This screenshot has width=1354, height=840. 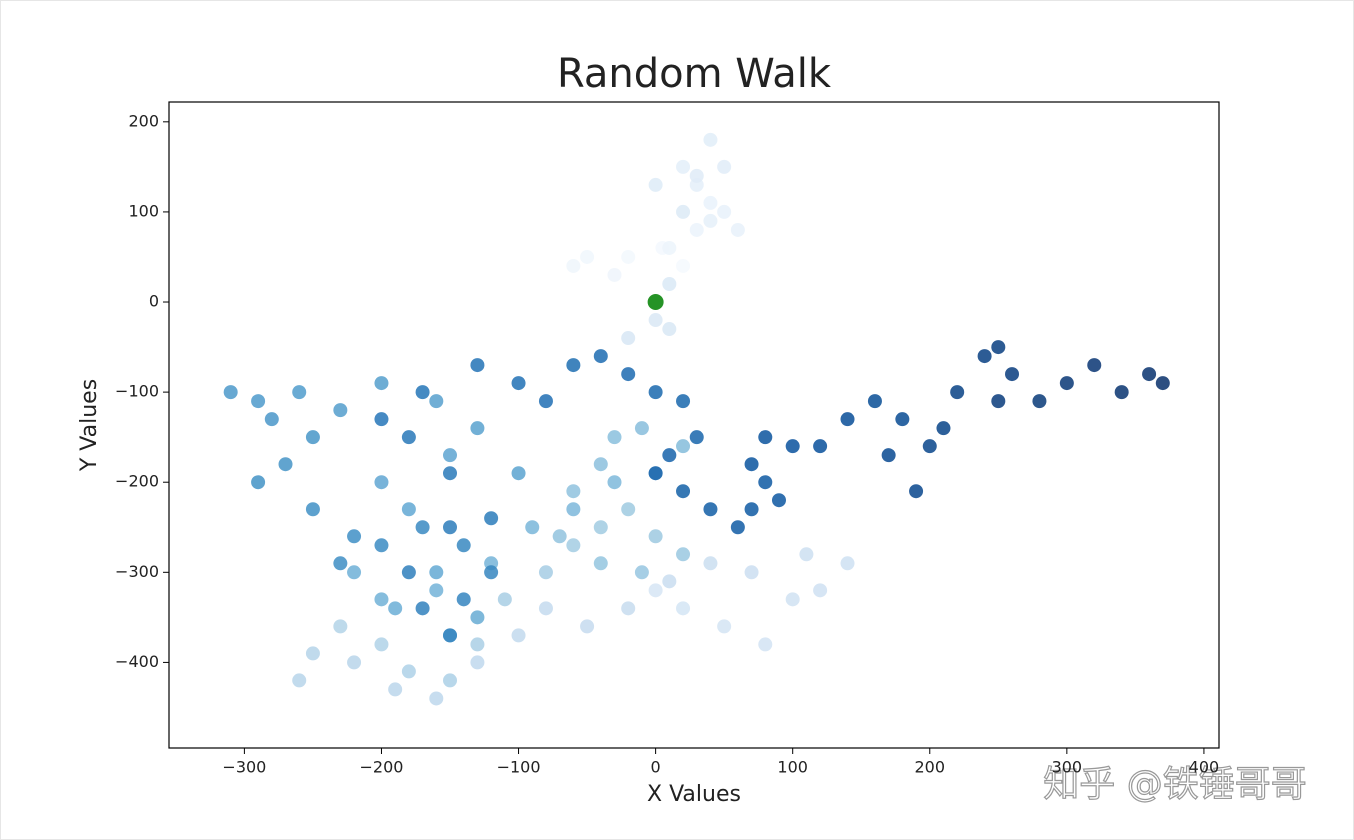 I want to click on x-tick-label: 0, so click(x=656, y=767).